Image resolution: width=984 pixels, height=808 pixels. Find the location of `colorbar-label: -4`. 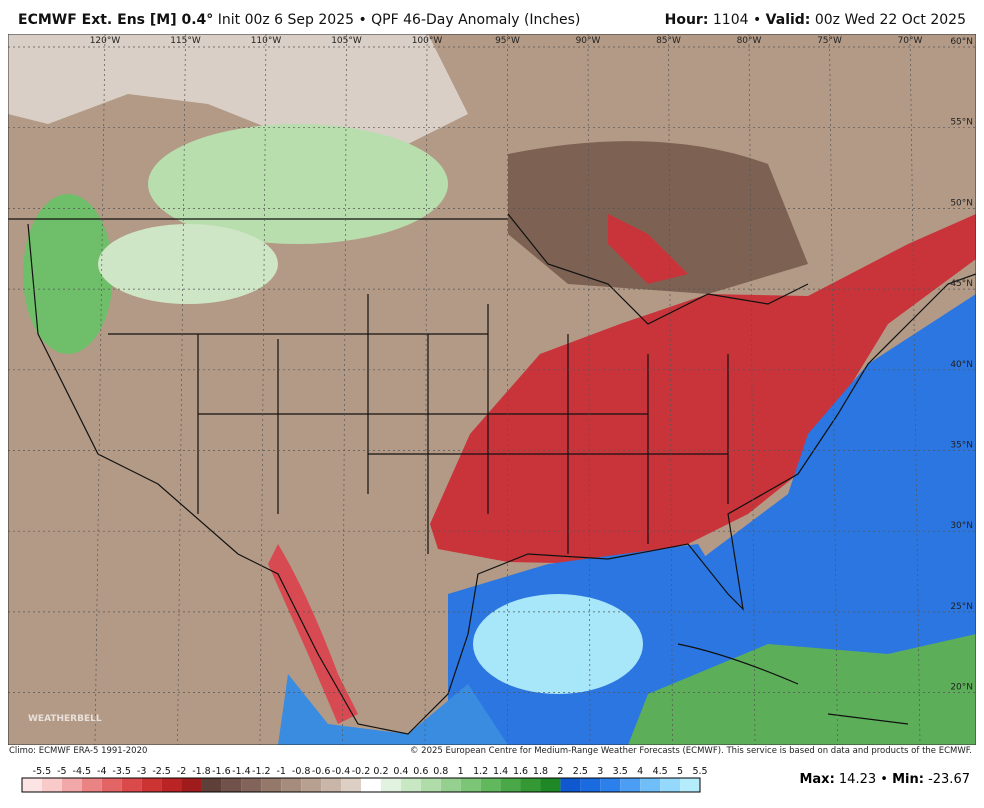

colorbar-label: -4 is located at coordinates (101, 771).